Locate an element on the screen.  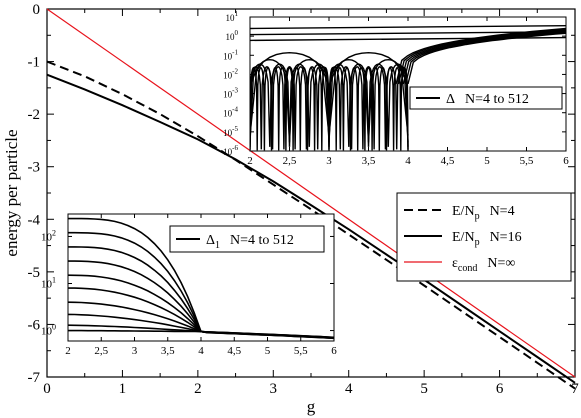
inset-y-tick-label: 10⁻³ is located at coordinates (230, 93).